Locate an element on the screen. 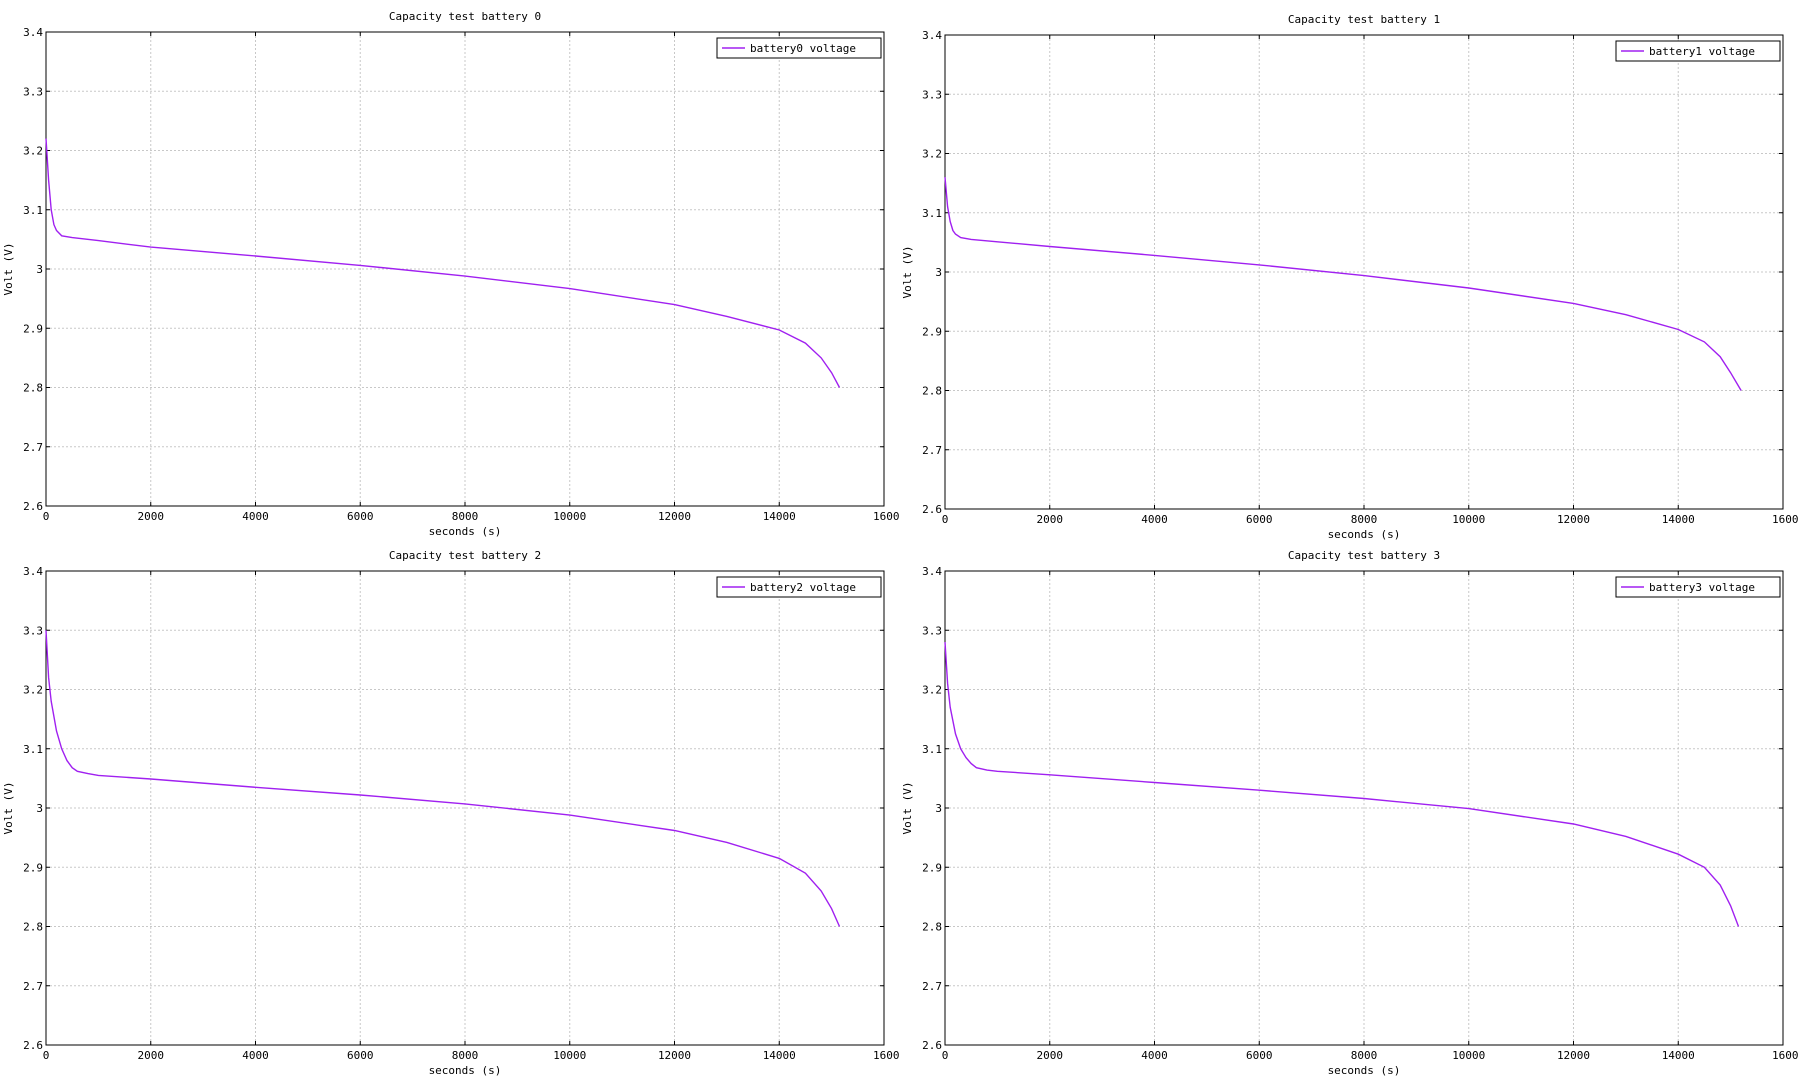 Image resolution: width=1800 pixels, height=1080 pixels. legend: battery1 voltage is located at coordinates (1698, 51).